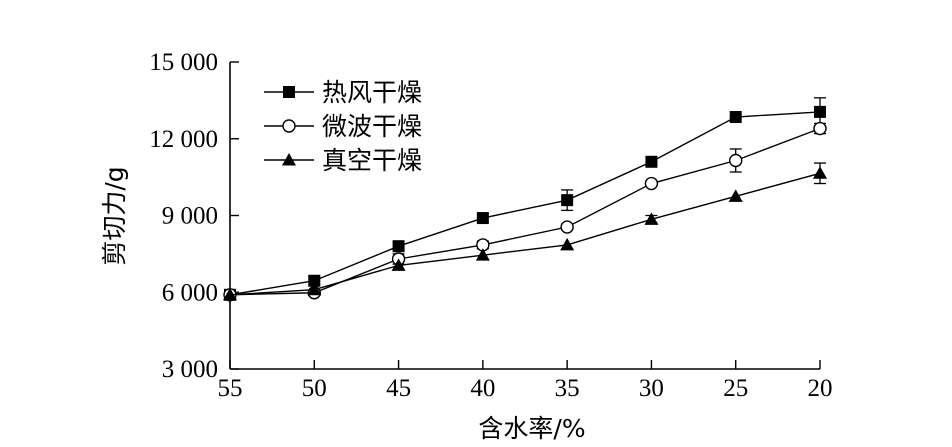 The image size is (952, 447). What do you see at coordinates (820, 388) in the screenshot?
I see `x-tick-label: 20` at bounding box center [820, 388].